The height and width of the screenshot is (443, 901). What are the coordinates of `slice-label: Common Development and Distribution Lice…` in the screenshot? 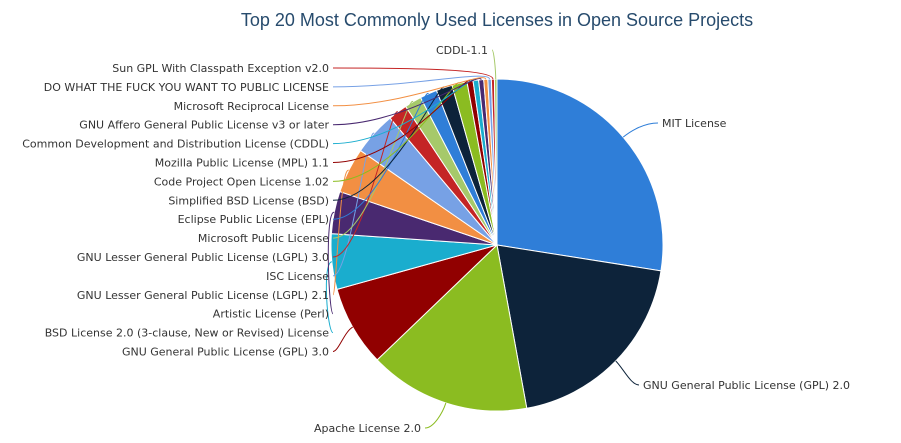 It's located at (175, 144).